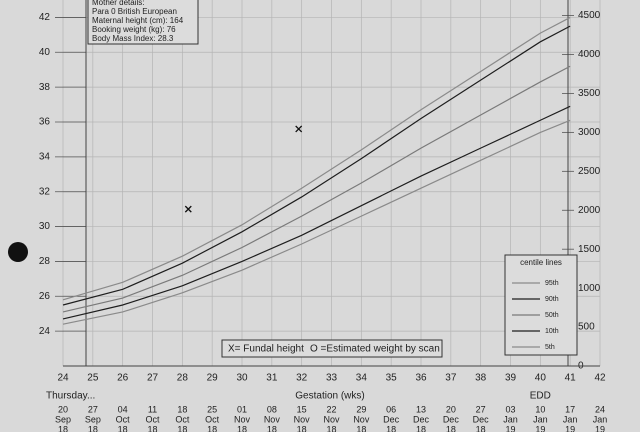 This screenshot has height=432, width=640. I want to click on date-label: 10, so click(540, 409).